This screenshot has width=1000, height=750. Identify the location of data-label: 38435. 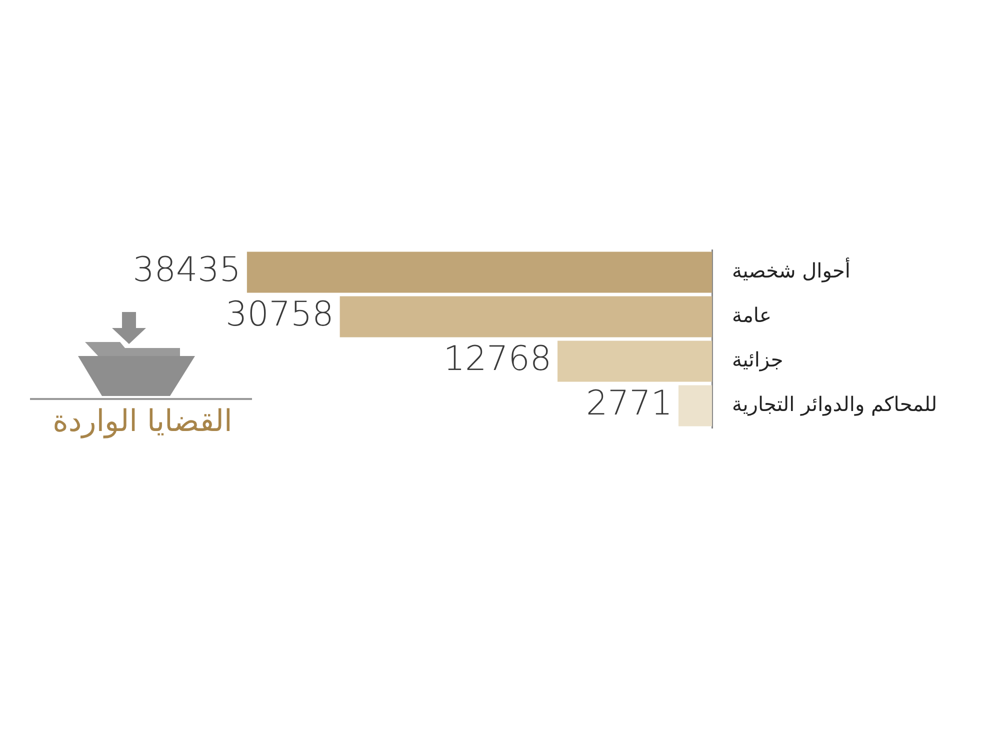
(186, 270).